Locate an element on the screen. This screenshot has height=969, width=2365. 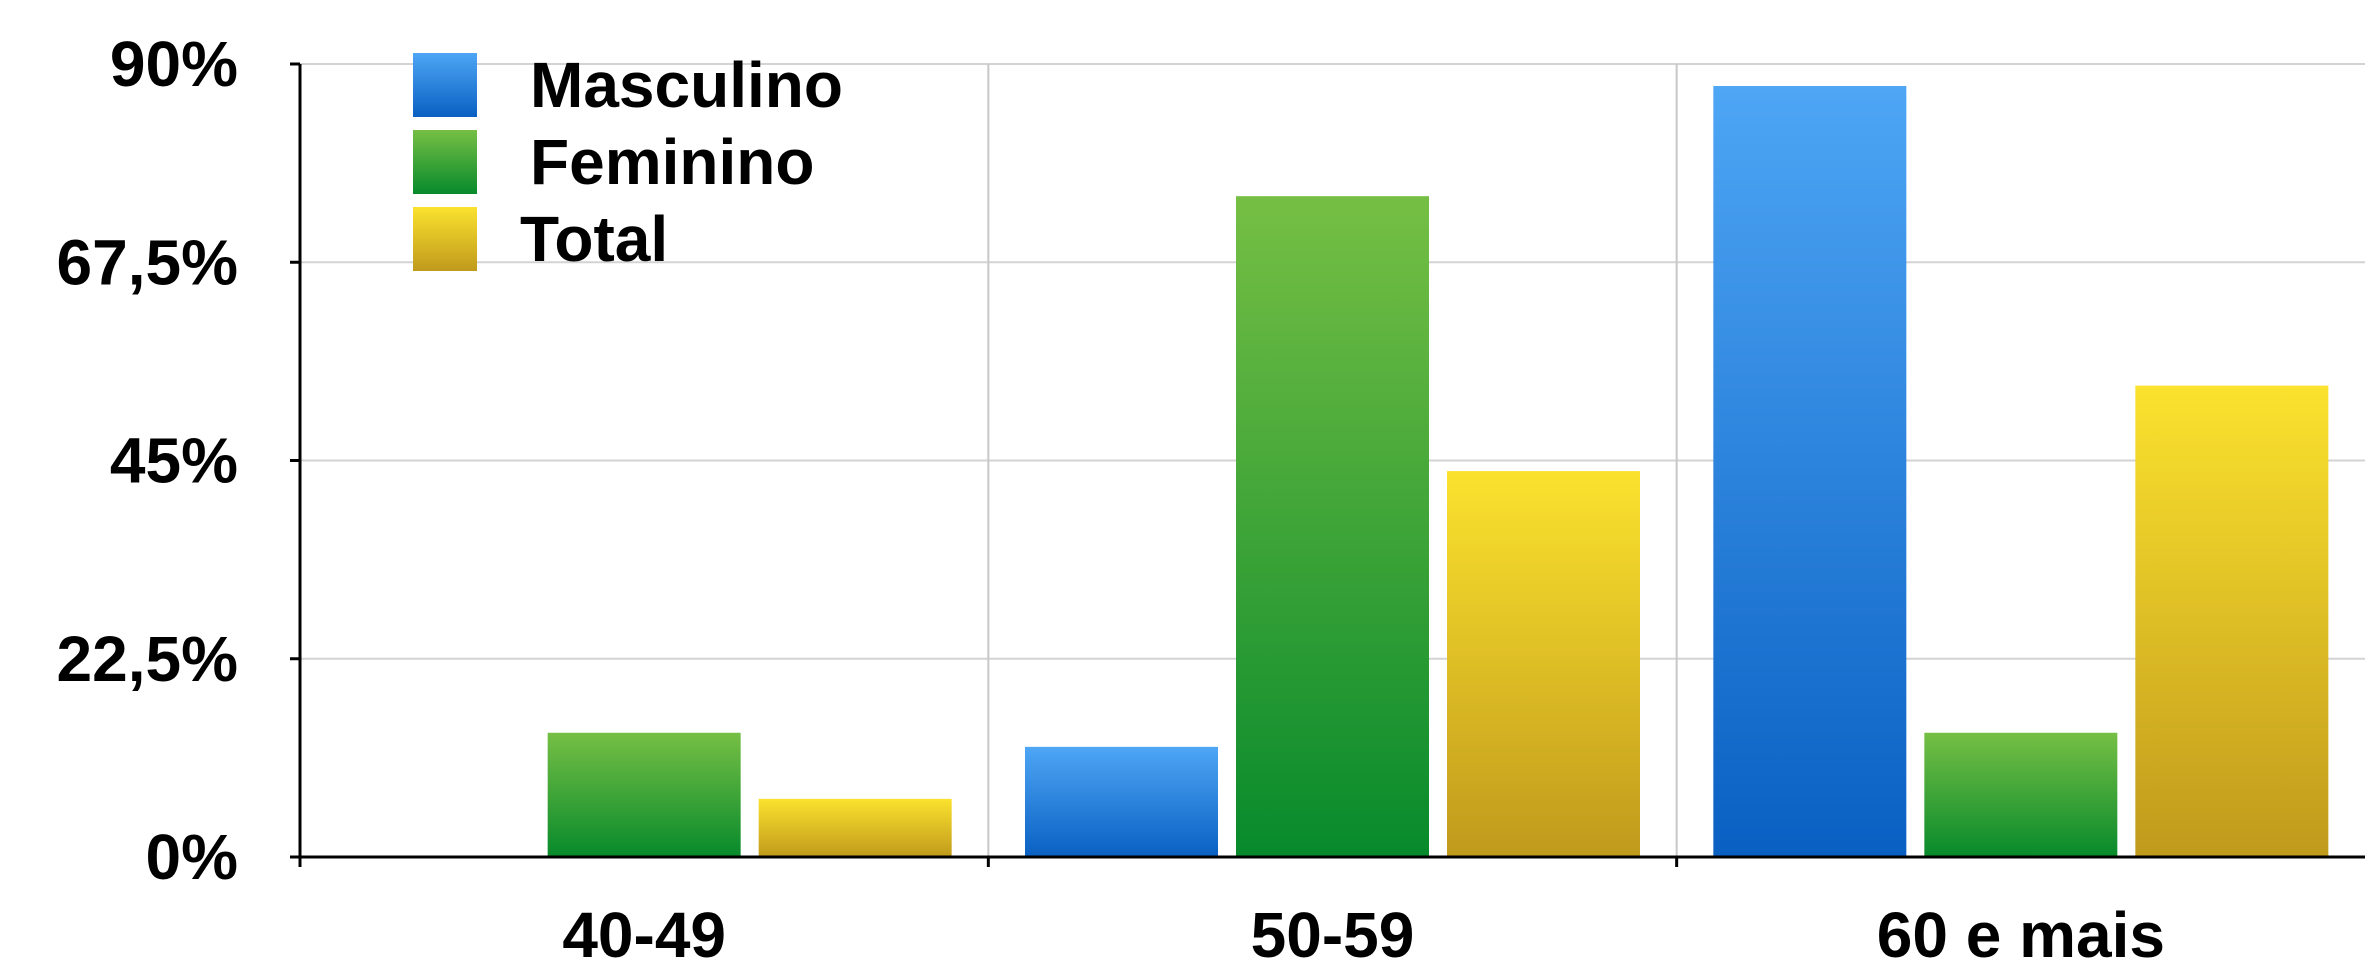
legend-label-total: Total is located at coordinates (594, 239).